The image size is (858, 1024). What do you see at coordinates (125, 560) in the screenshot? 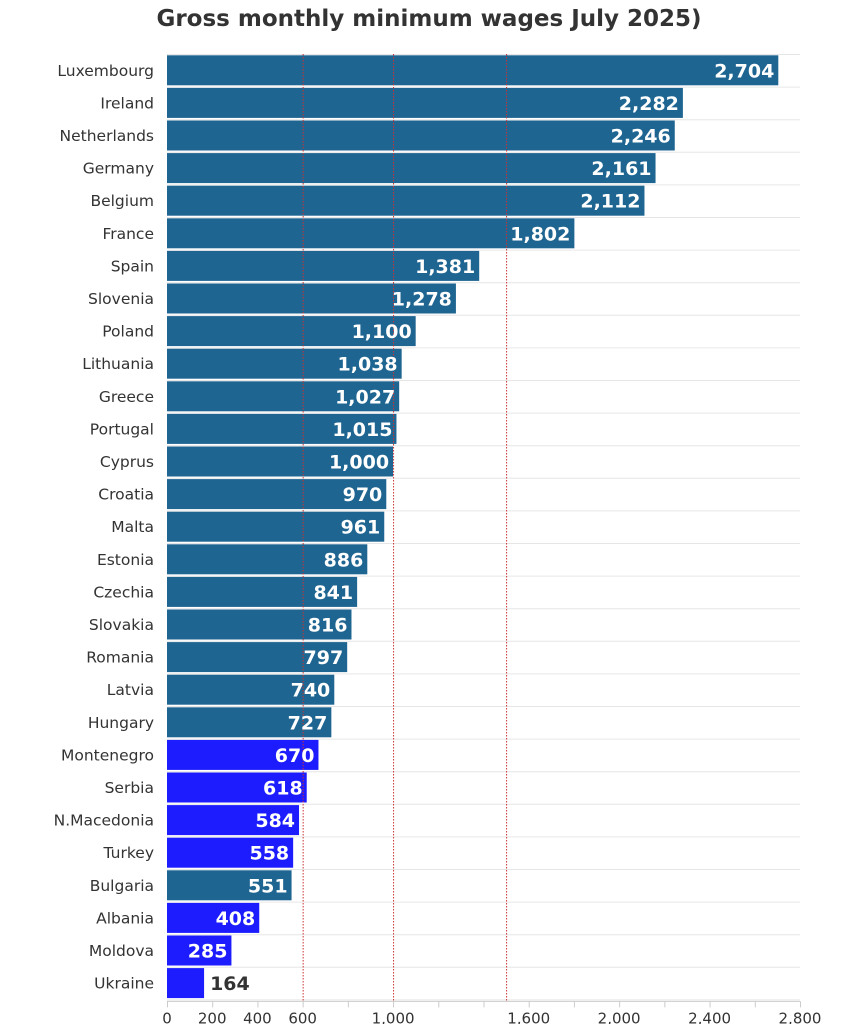
I see `category-label: Estonia` at bounding box center [125, 560].